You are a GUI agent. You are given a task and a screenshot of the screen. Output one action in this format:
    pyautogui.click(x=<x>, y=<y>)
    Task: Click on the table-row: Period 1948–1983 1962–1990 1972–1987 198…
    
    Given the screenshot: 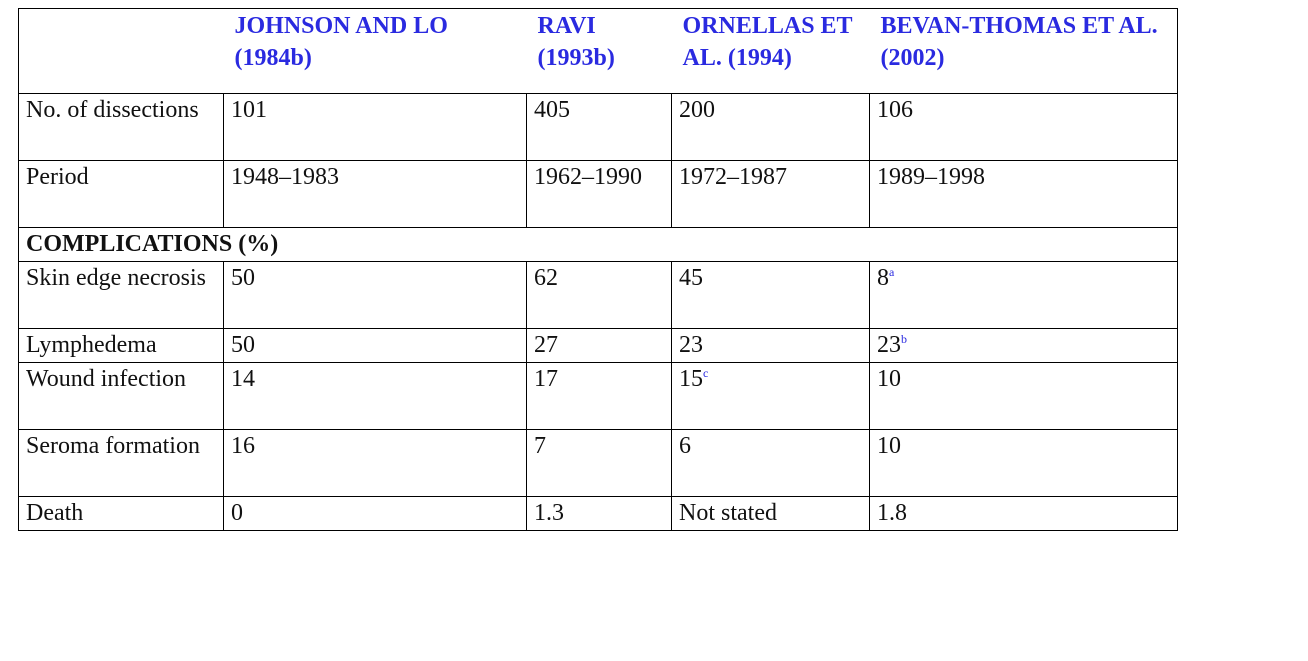 What is the action you would take?
    pyautogui.click(x=598, y=194)
    